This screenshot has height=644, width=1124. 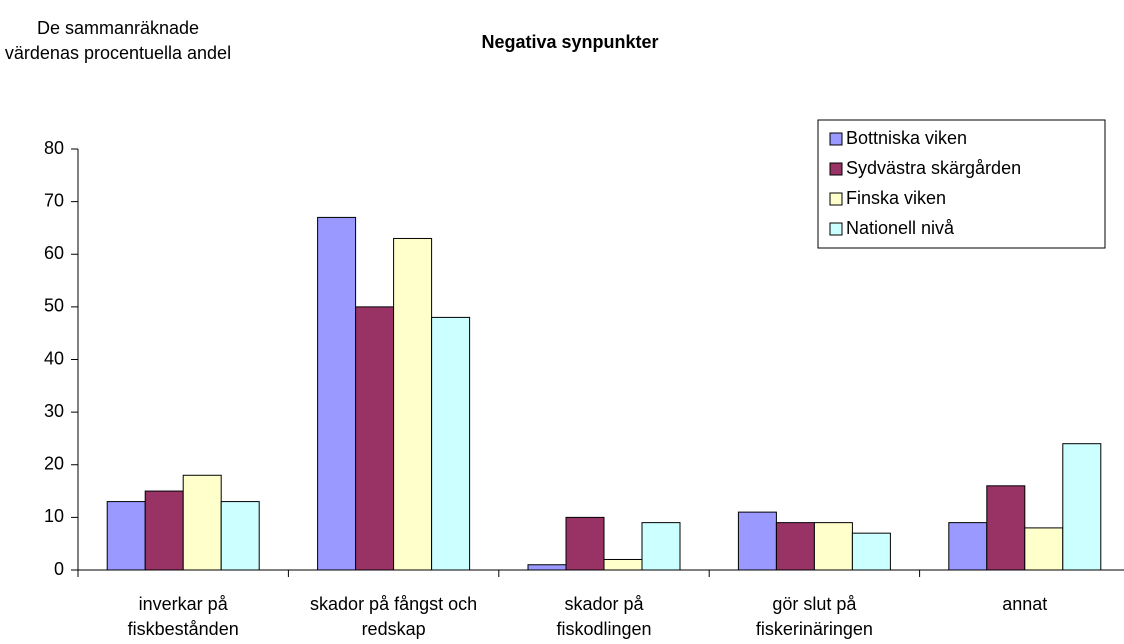 What do you see at coordinates (814, 616) in the screenshot?
I see `x-tick-label: gör slut på fiskerinäringen` at bounding box center [814, 616].